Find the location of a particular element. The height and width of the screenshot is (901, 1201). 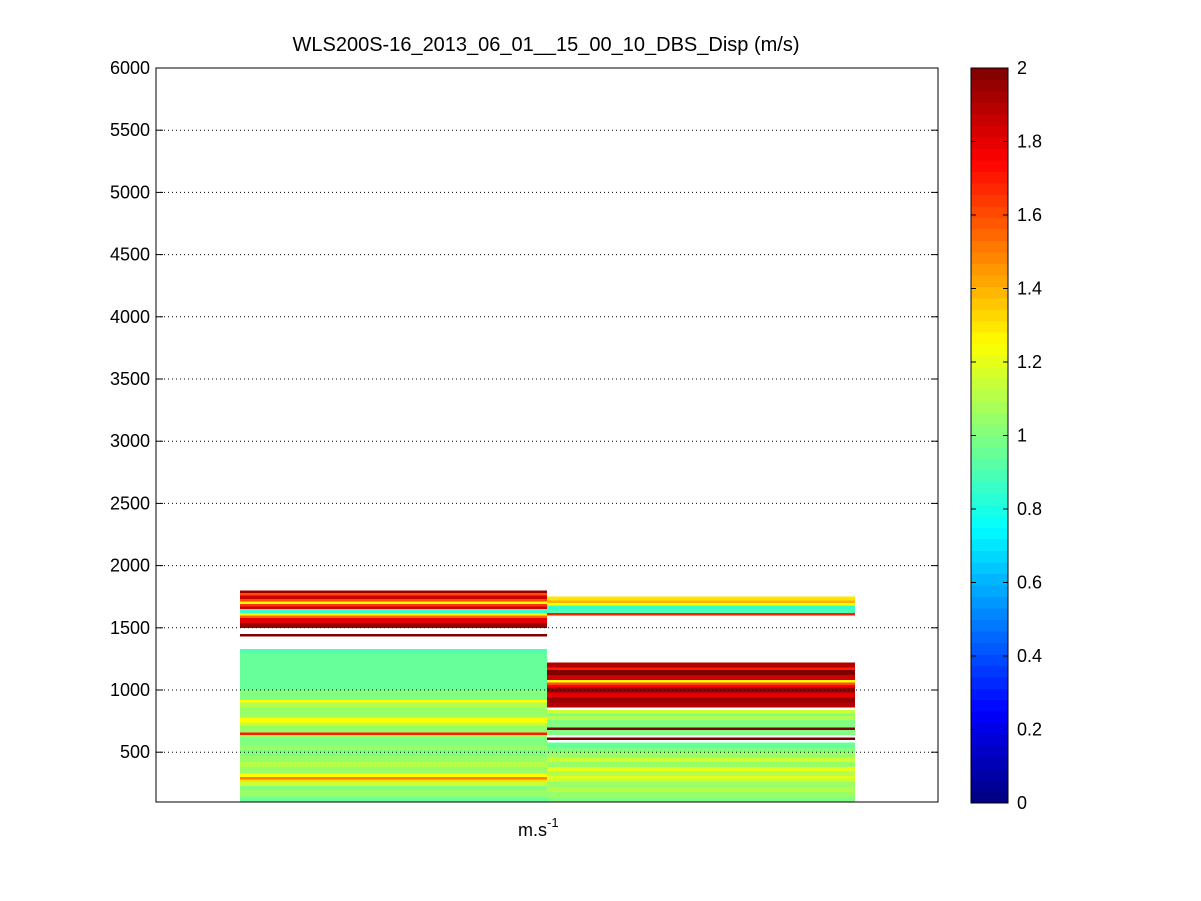

x-axis-label-base: m.s is located at coordinates (532, 830).